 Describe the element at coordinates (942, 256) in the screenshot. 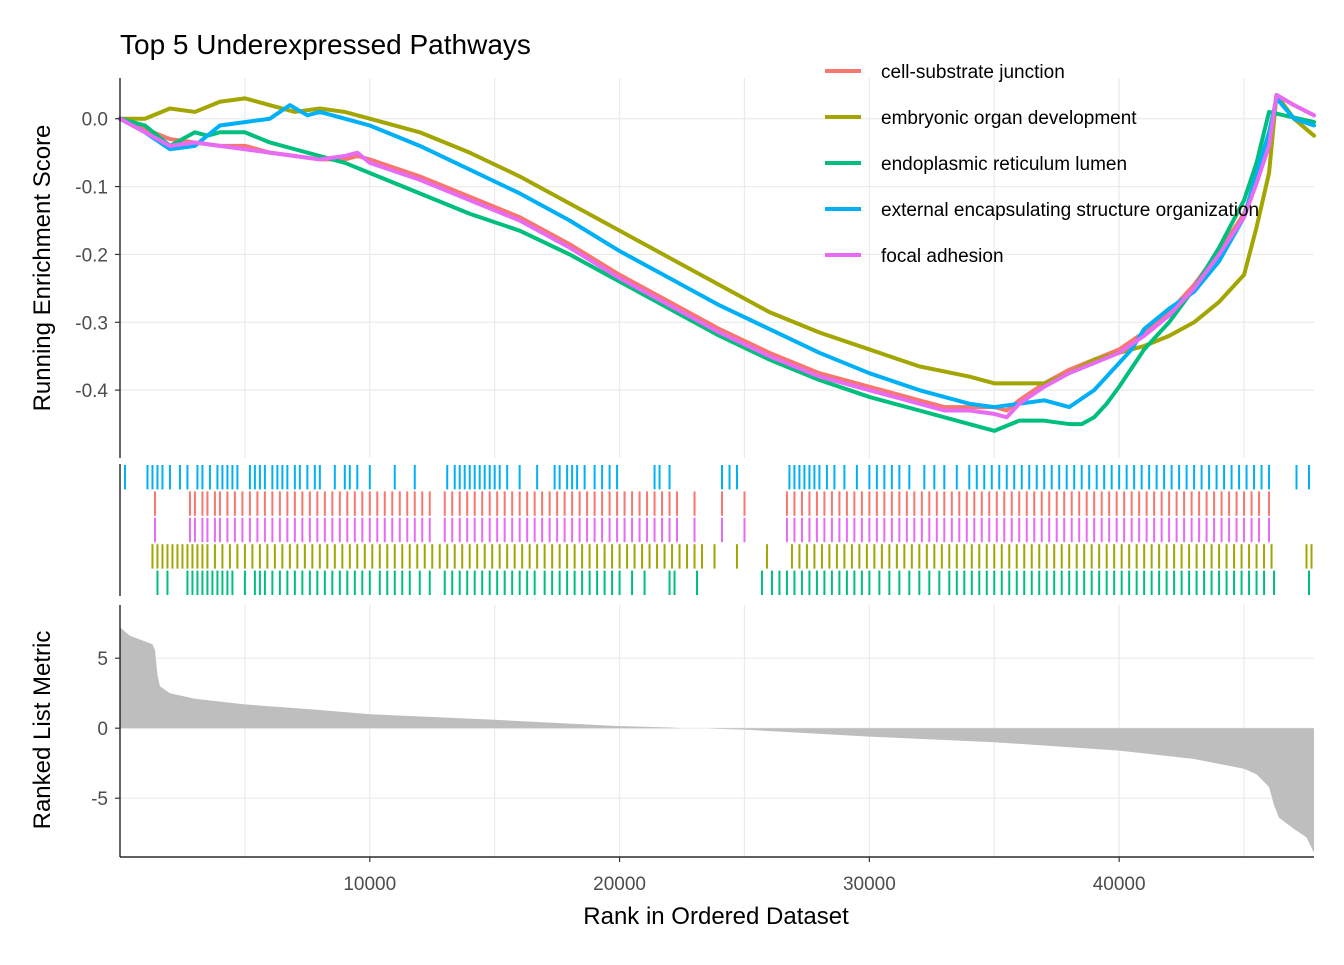

I see `legend-label: focal adhesion` at that location.